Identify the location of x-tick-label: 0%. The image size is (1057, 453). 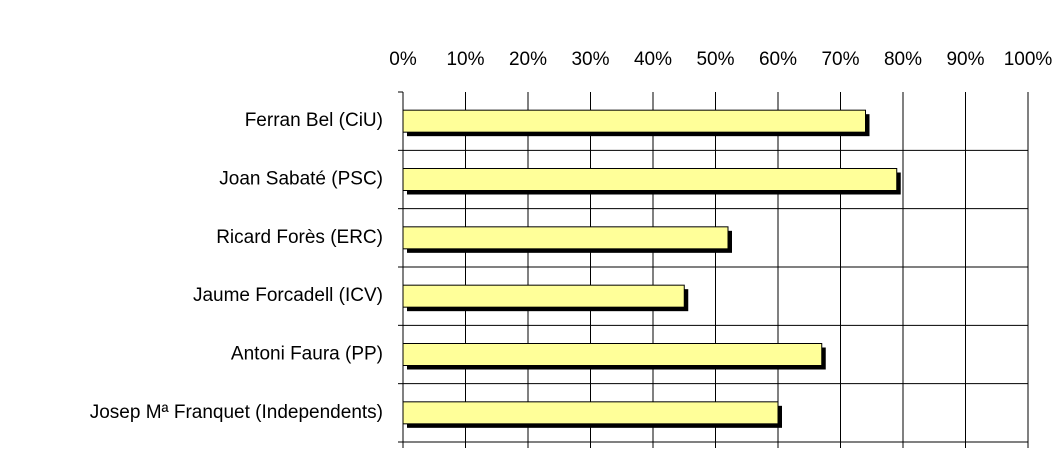
(403, 59).